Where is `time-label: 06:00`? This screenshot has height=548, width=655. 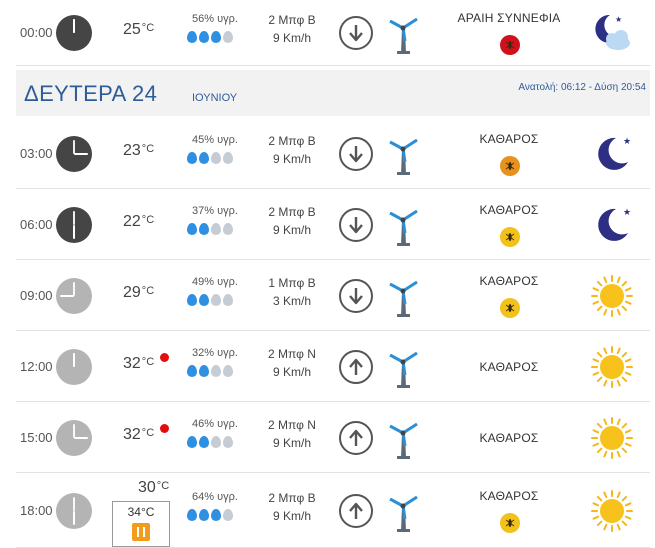
time-label: 06:00 is located at coordinates (36, 224).